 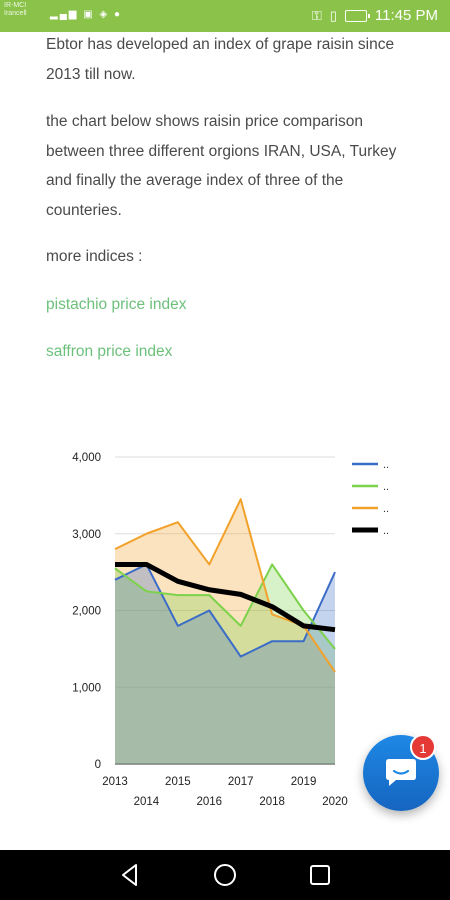 I want to click on key-icon: ⚿, so click(x=316, y=15).